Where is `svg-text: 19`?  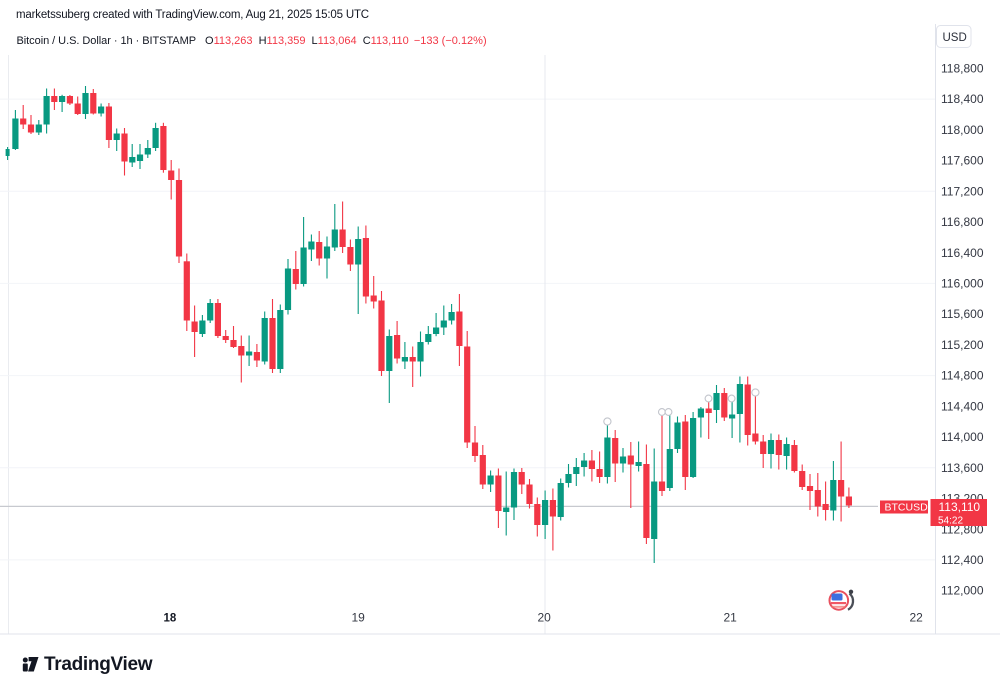 svg-text: 19 is located at coordinates (359, 618).